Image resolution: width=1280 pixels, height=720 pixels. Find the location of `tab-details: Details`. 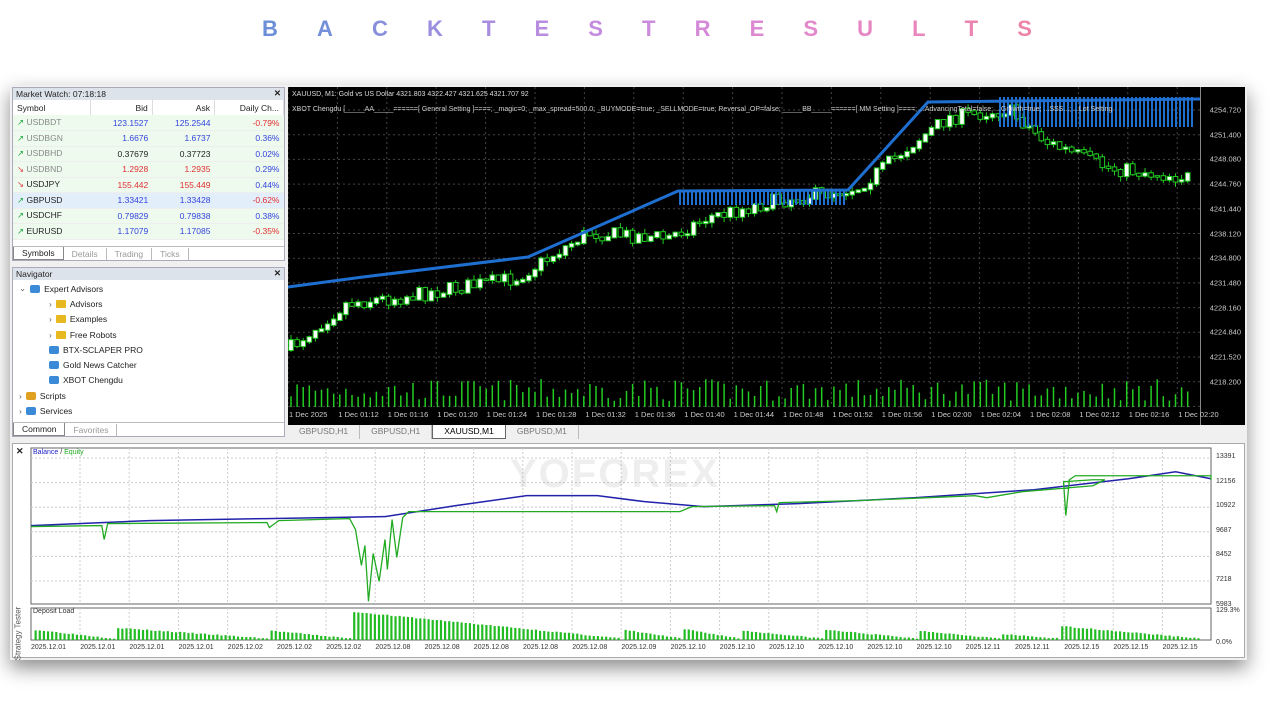

tab-details: Details is located at coordinates (85, 253).